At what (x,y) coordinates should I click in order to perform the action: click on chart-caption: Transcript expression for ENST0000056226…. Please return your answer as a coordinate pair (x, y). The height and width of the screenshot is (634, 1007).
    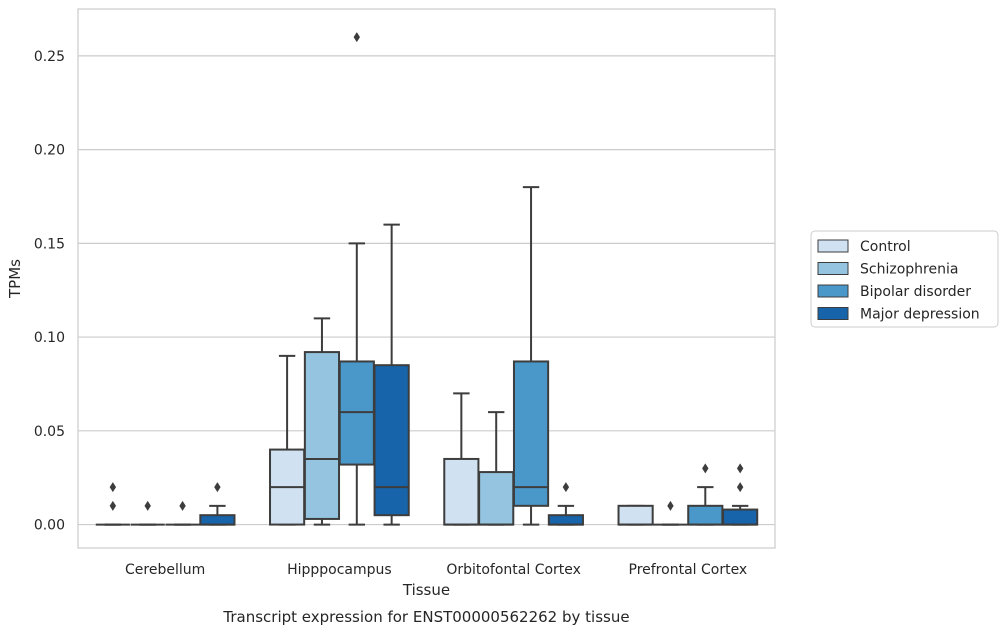
    Looking at the image, I should click on (425, 617).